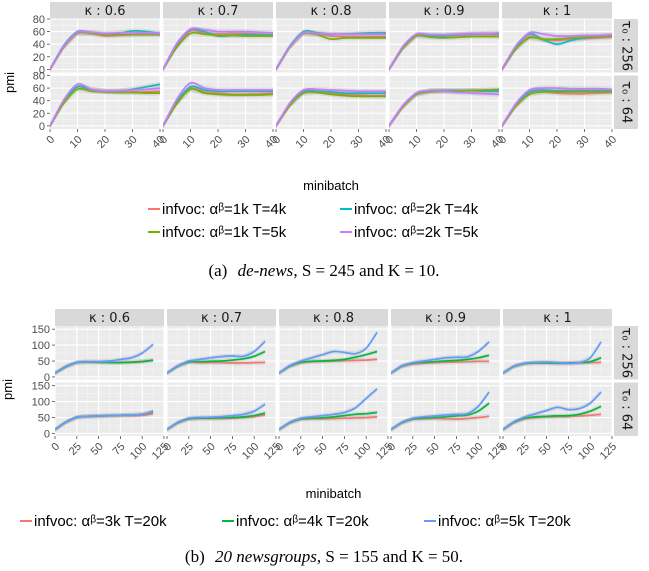 The width and height of the screenshot is (649, 571). What do you see at coordinates (39, 114) in the screenshot?
I see `a-y-tick-label: 20` at bounding box center [39, 114].